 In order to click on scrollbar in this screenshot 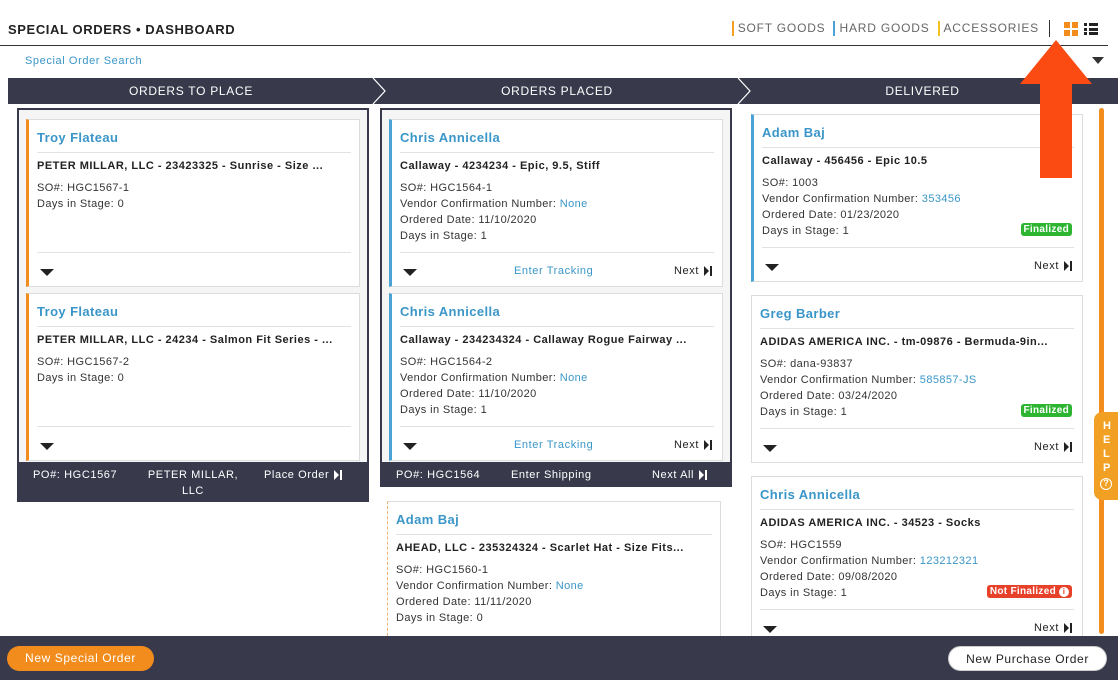, I will do `click(1101, 371)`.